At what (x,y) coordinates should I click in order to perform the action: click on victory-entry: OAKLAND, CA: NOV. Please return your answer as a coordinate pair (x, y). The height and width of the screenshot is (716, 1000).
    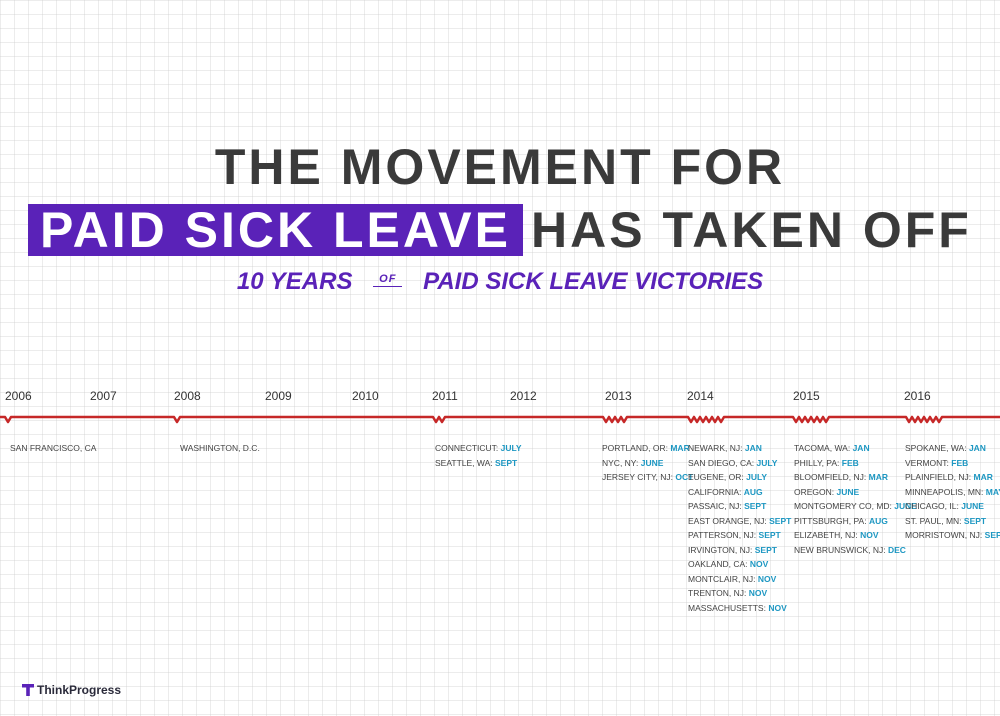
    Looking at the image, I should click on (739, 564).